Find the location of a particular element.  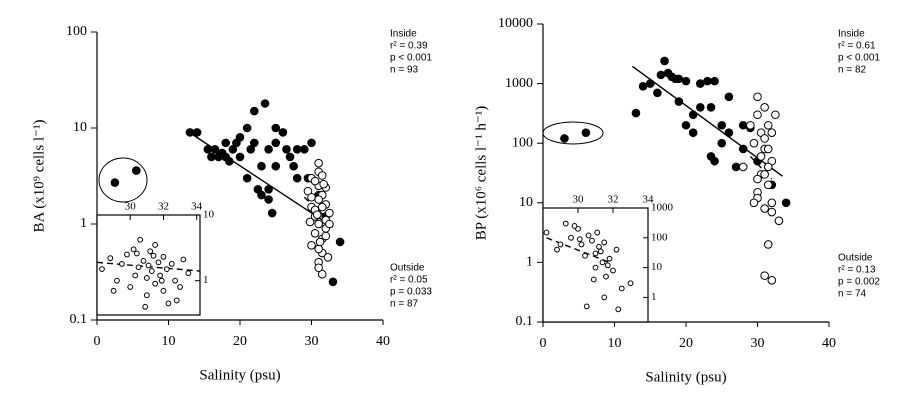

x-tick-label: 30 is located at coordinates (758, 343).